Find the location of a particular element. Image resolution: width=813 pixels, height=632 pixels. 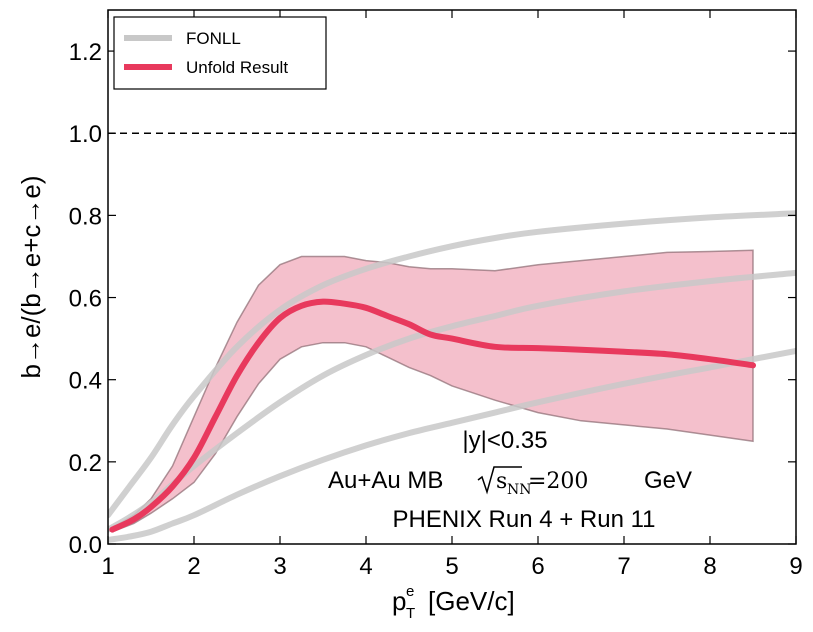

annotation-collision-prefix: Au+Au MB is located at coordinates (385, 480).